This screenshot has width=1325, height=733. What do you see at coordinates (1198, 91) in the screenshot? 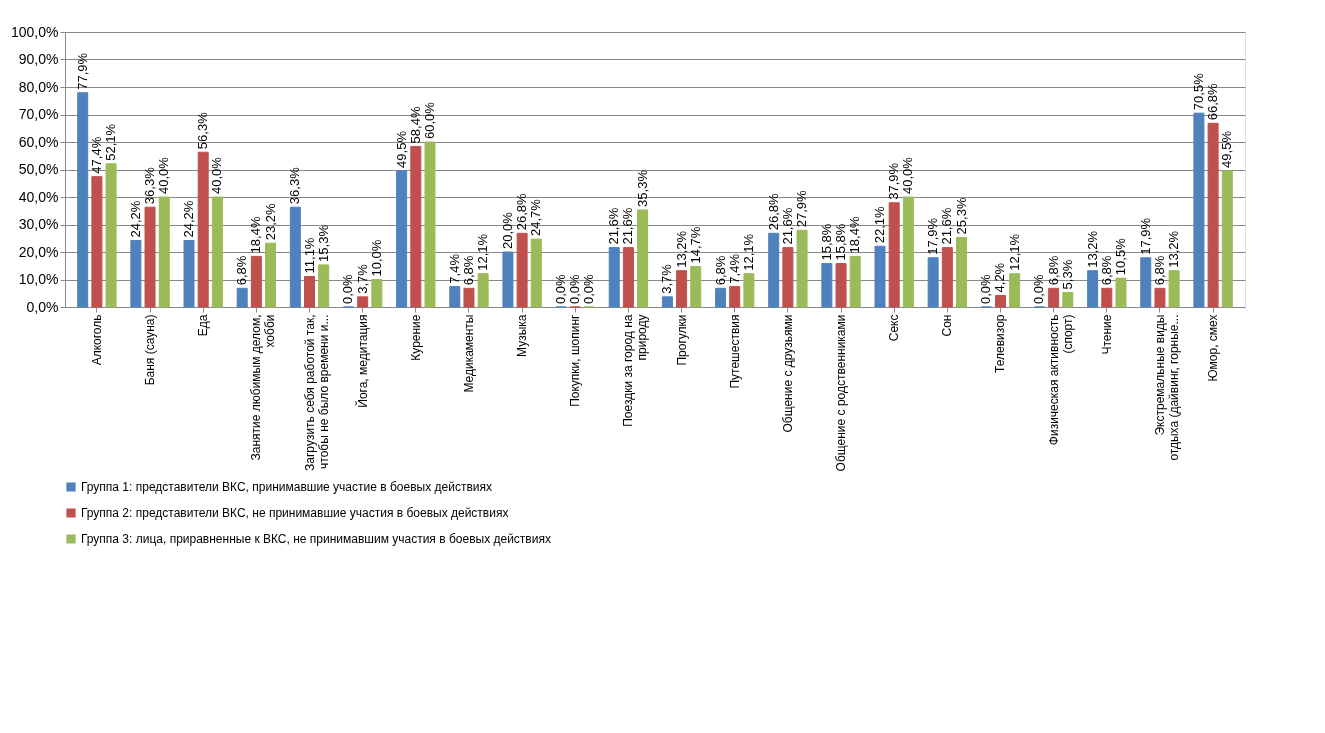
I see `data-label: 70,5%` at bounding box center [1198, 91].